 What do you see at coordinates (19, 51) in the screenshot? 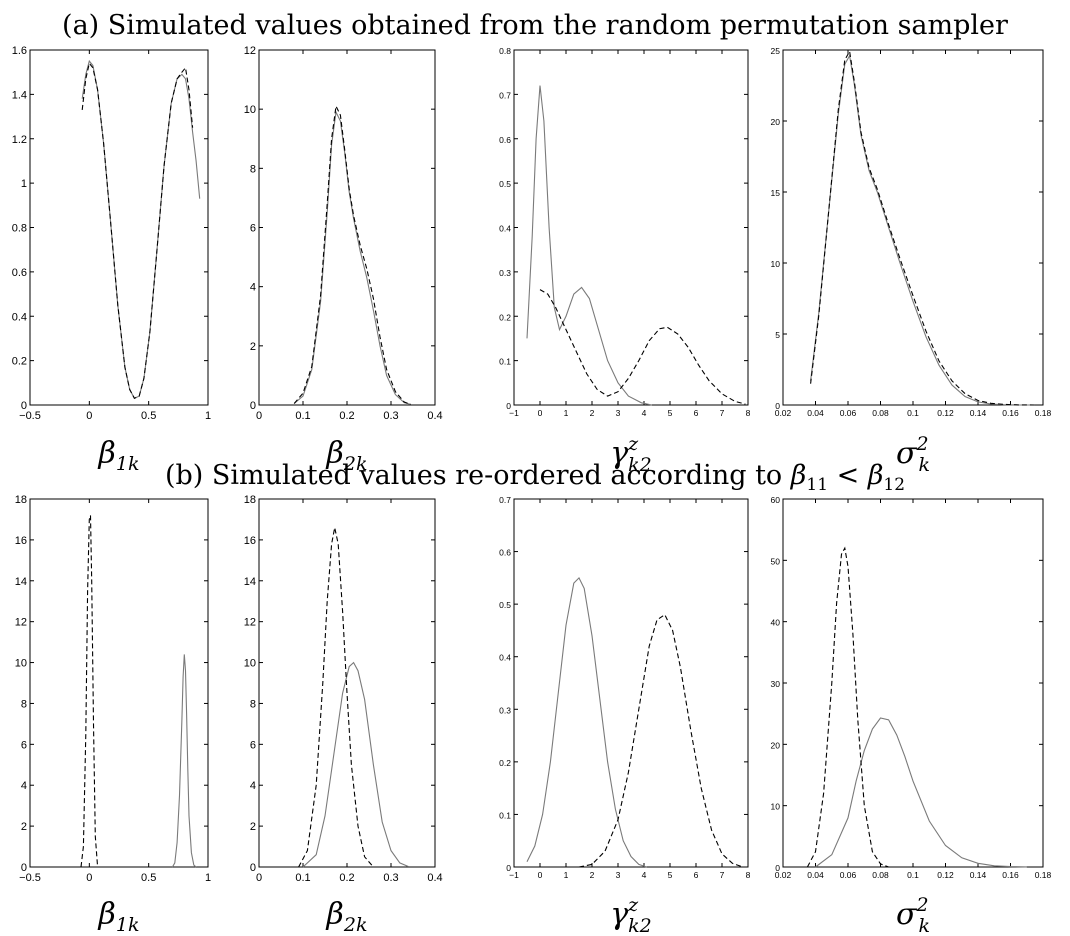
I see `y-tick-label: 1.6` at bounding box center [19, 51].